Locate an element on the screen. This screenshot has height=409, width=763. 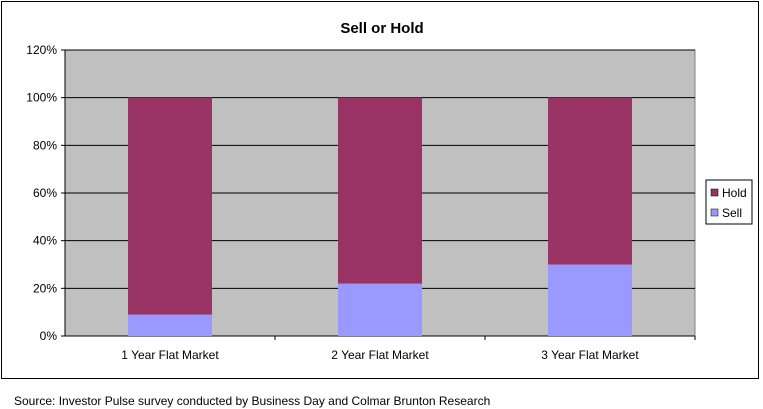
x-tick-label: 2 Year Flat Market is located at coordinates (380, 355).